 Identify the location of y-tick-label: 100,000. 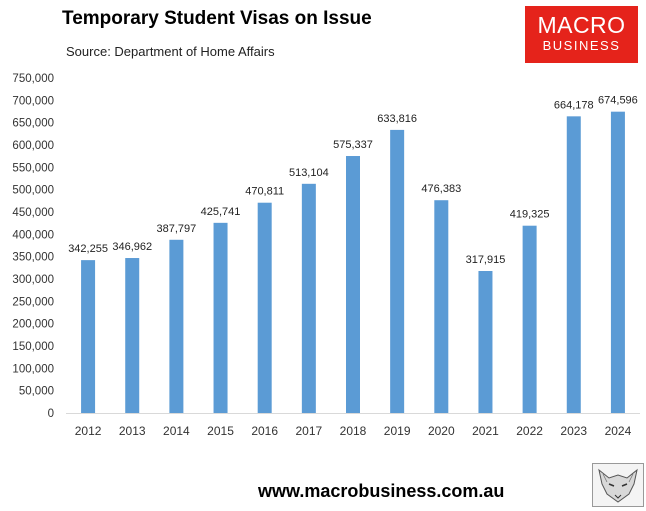
(33, 369).